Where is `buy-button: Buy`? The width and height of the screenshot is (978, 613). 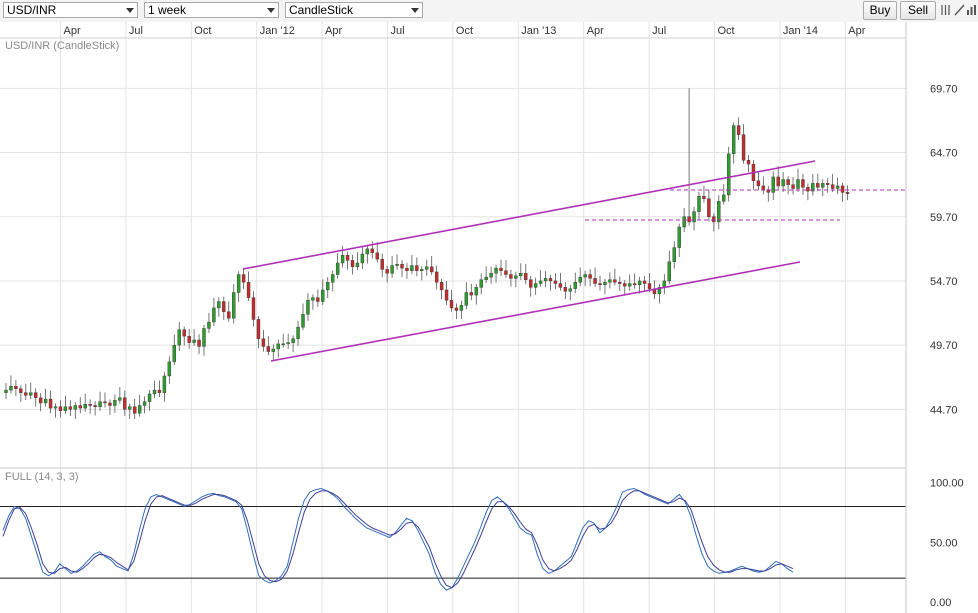 buy-button: Buy is located at coordinates (880, 10).